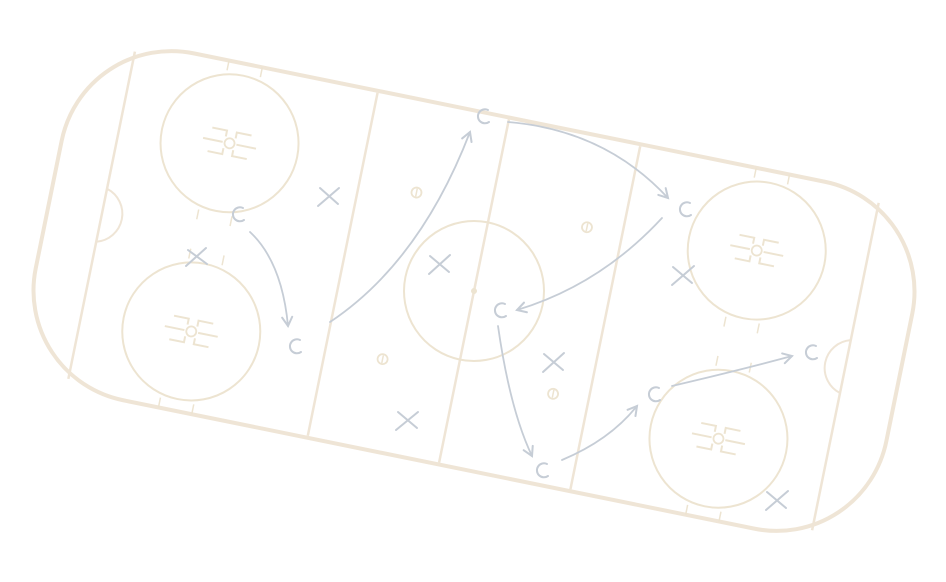  Describe the element at coordinates (229, 143) in the screenshot. I see `faceoff-circle-left-top` at that location.